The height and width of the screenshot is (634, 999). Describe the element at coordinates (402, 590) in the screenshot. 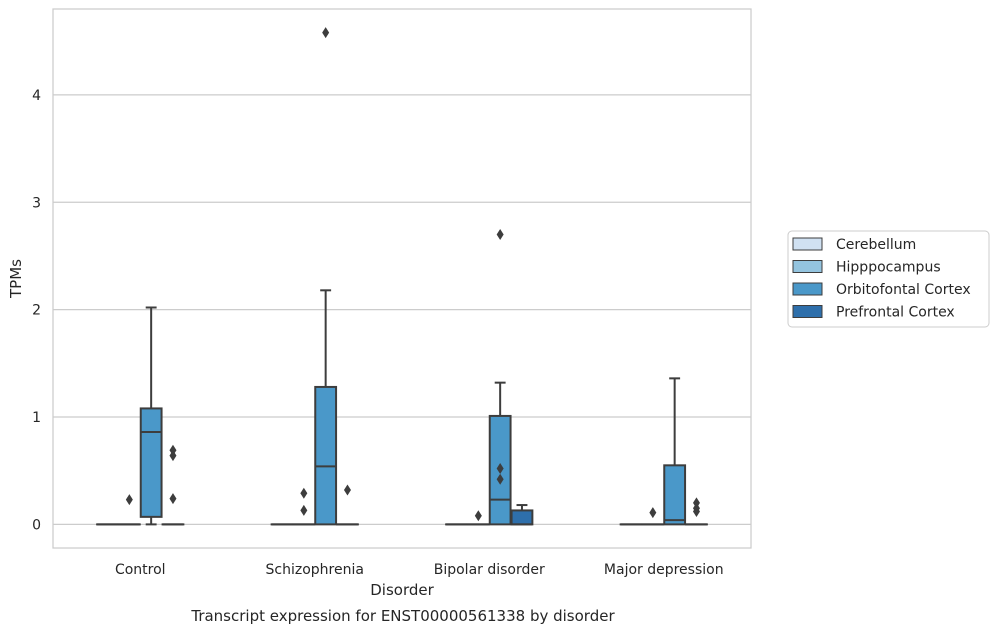

I see `x-axis-label: Disorder` at that location.